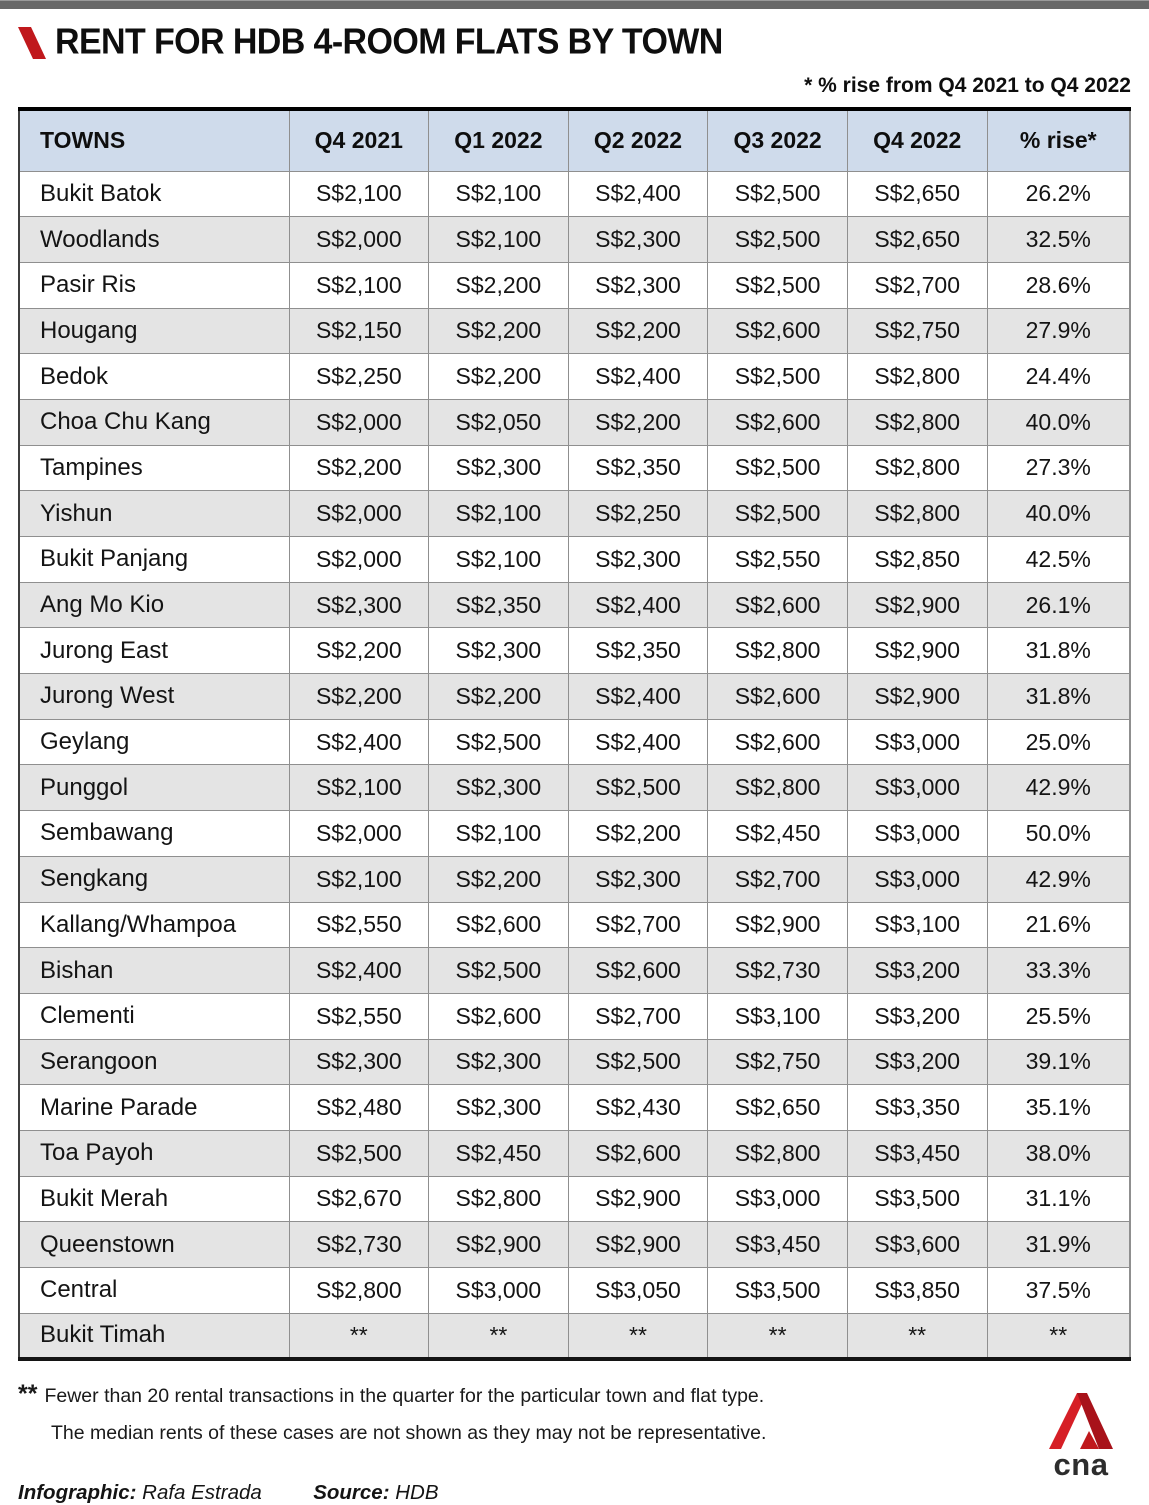  Describe the element at coordinates (154, 1290) in the screenshot. I see `town-cell: Central` at that location.